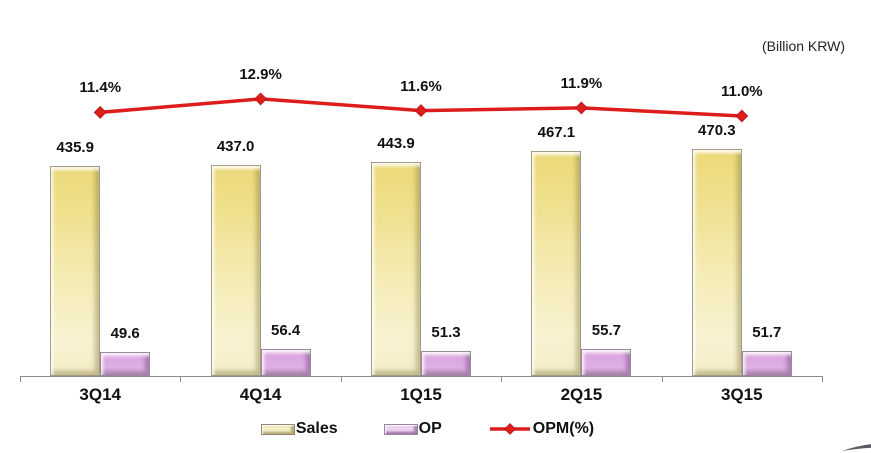 The height and width of the screenshot is (453, 871). I want to click on opm-value-label: 11.0%, so click(741, 91).